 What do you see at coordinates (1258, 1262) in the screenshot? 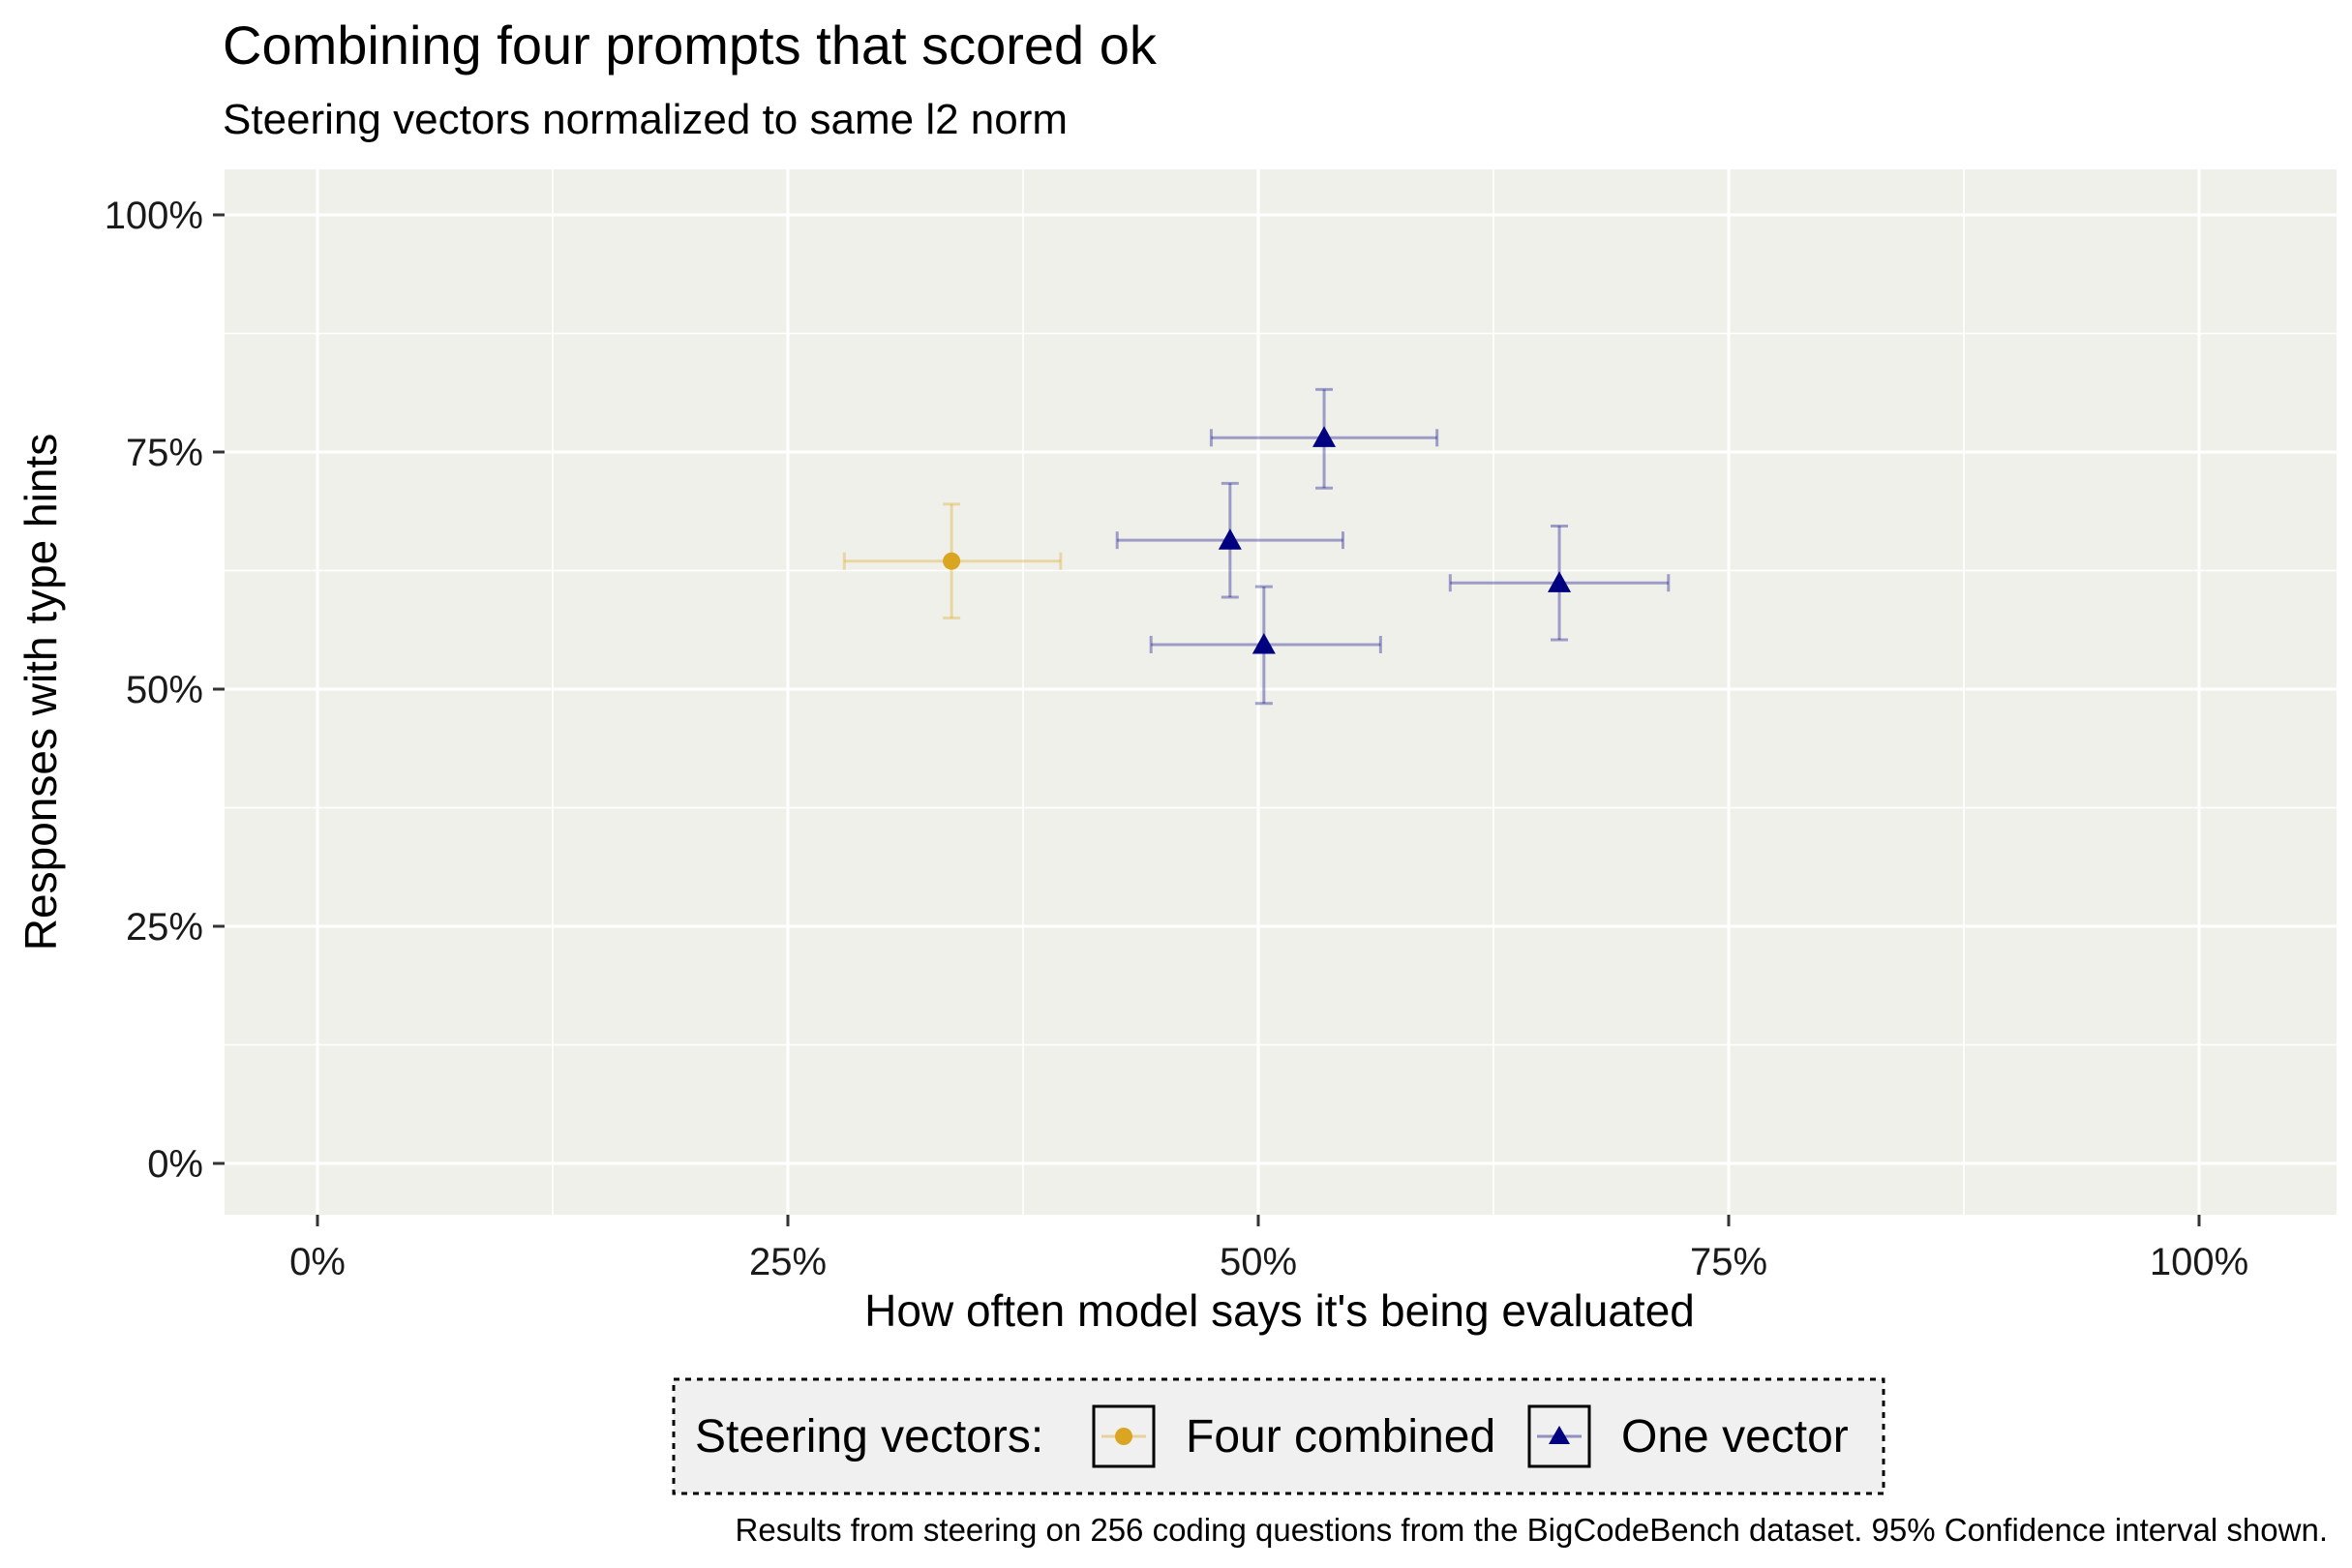
I see `x-tick-label: 50%` at bounding box center [1258, 1262].